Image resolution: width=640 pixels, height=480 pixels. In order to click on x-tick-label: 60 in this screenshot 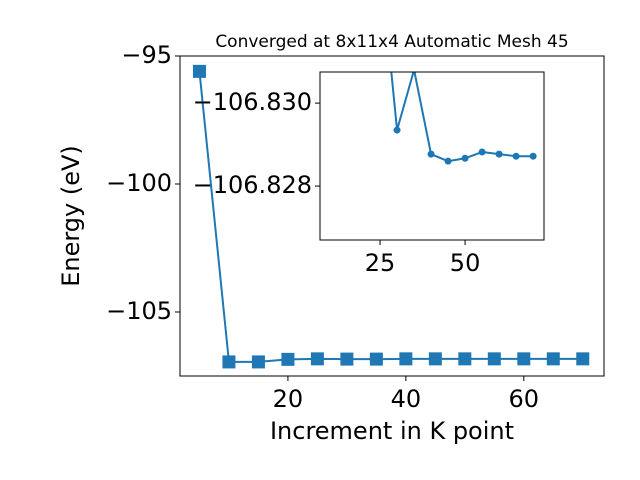, I will do `click(524, 399)`.